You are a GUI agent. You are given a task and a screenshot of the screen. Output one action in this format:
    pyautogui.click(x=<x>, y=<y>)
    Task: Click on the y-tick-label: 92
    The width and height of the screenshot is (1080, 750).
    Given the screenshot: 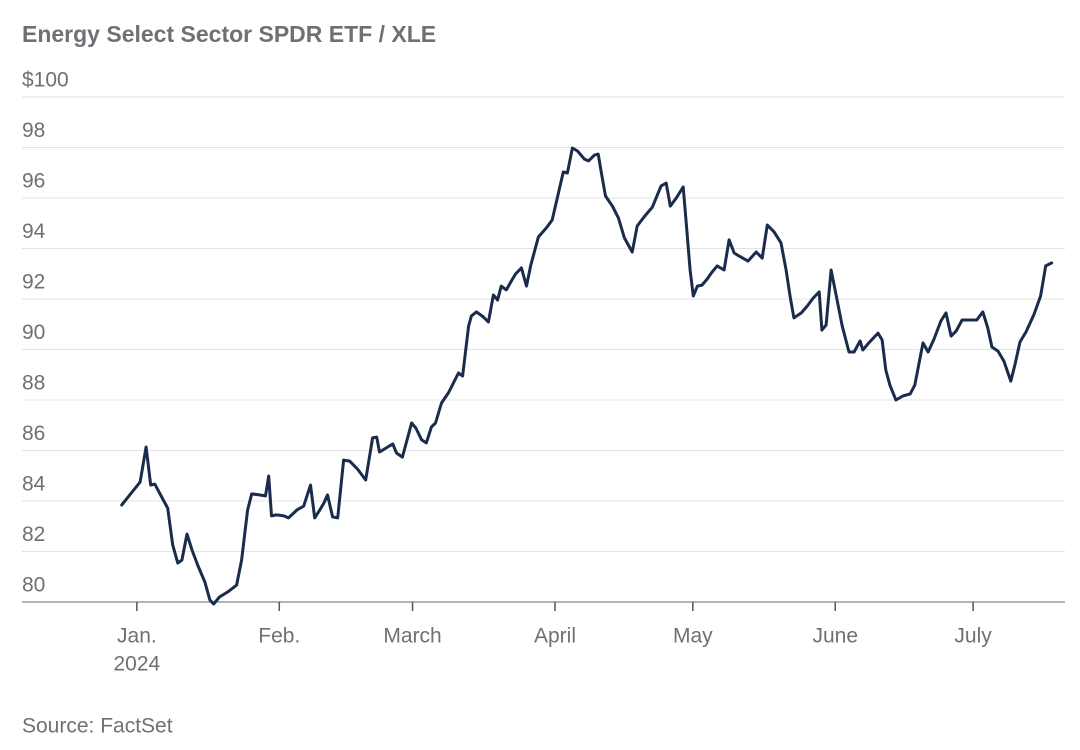 What is the action you would take?
    pyautogui.click(x=33, y=282)
    